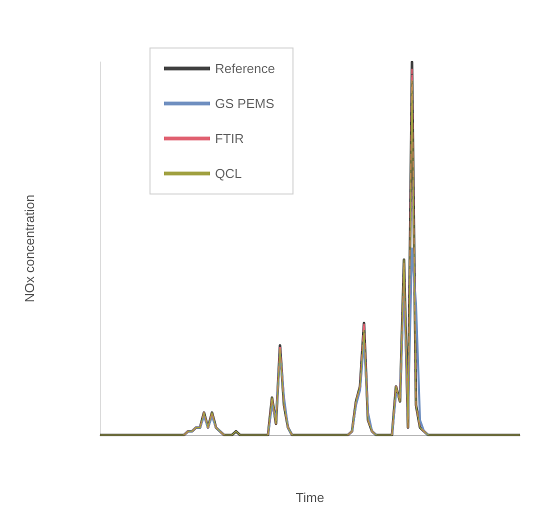 Image resolution: width=544 pixels, height=524 pixels. What do you see at coordinates (229, 138) in the screenshot?
I see `legend-label: FTIR` at bounding box center [229, 138].